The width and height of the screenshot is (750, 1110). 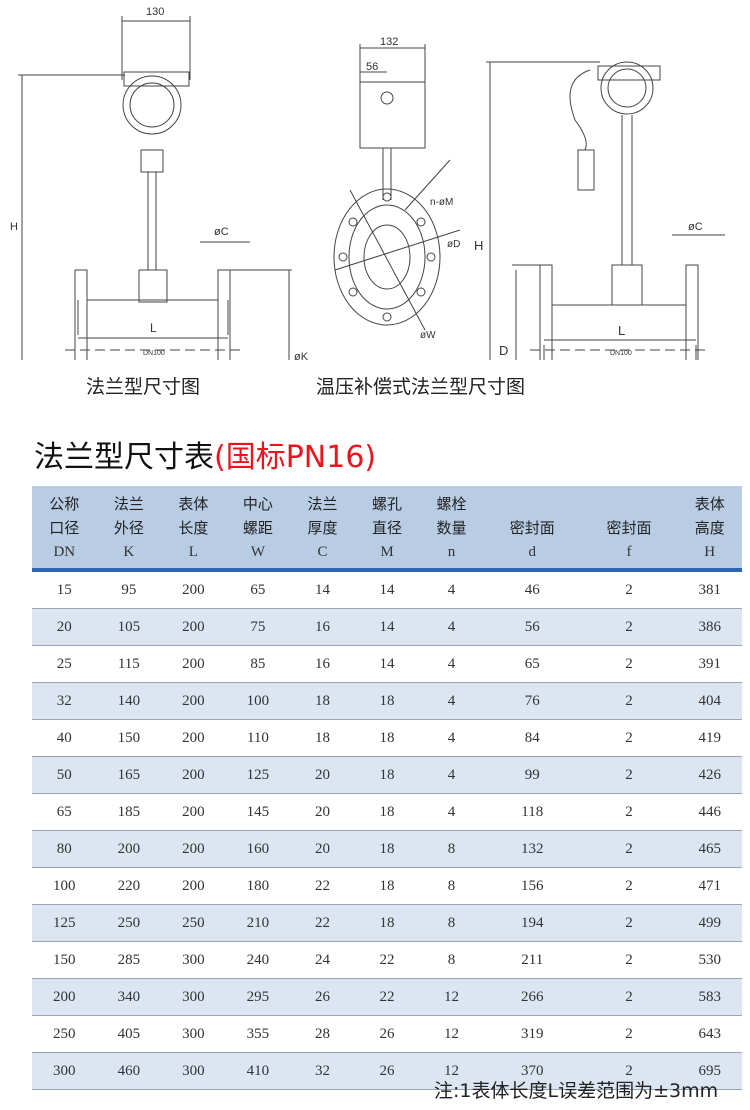 What do you see at coordinates (258, 1034) in the screenshot?
I see `table-cell: 355` at bounding box center [258, 1034].